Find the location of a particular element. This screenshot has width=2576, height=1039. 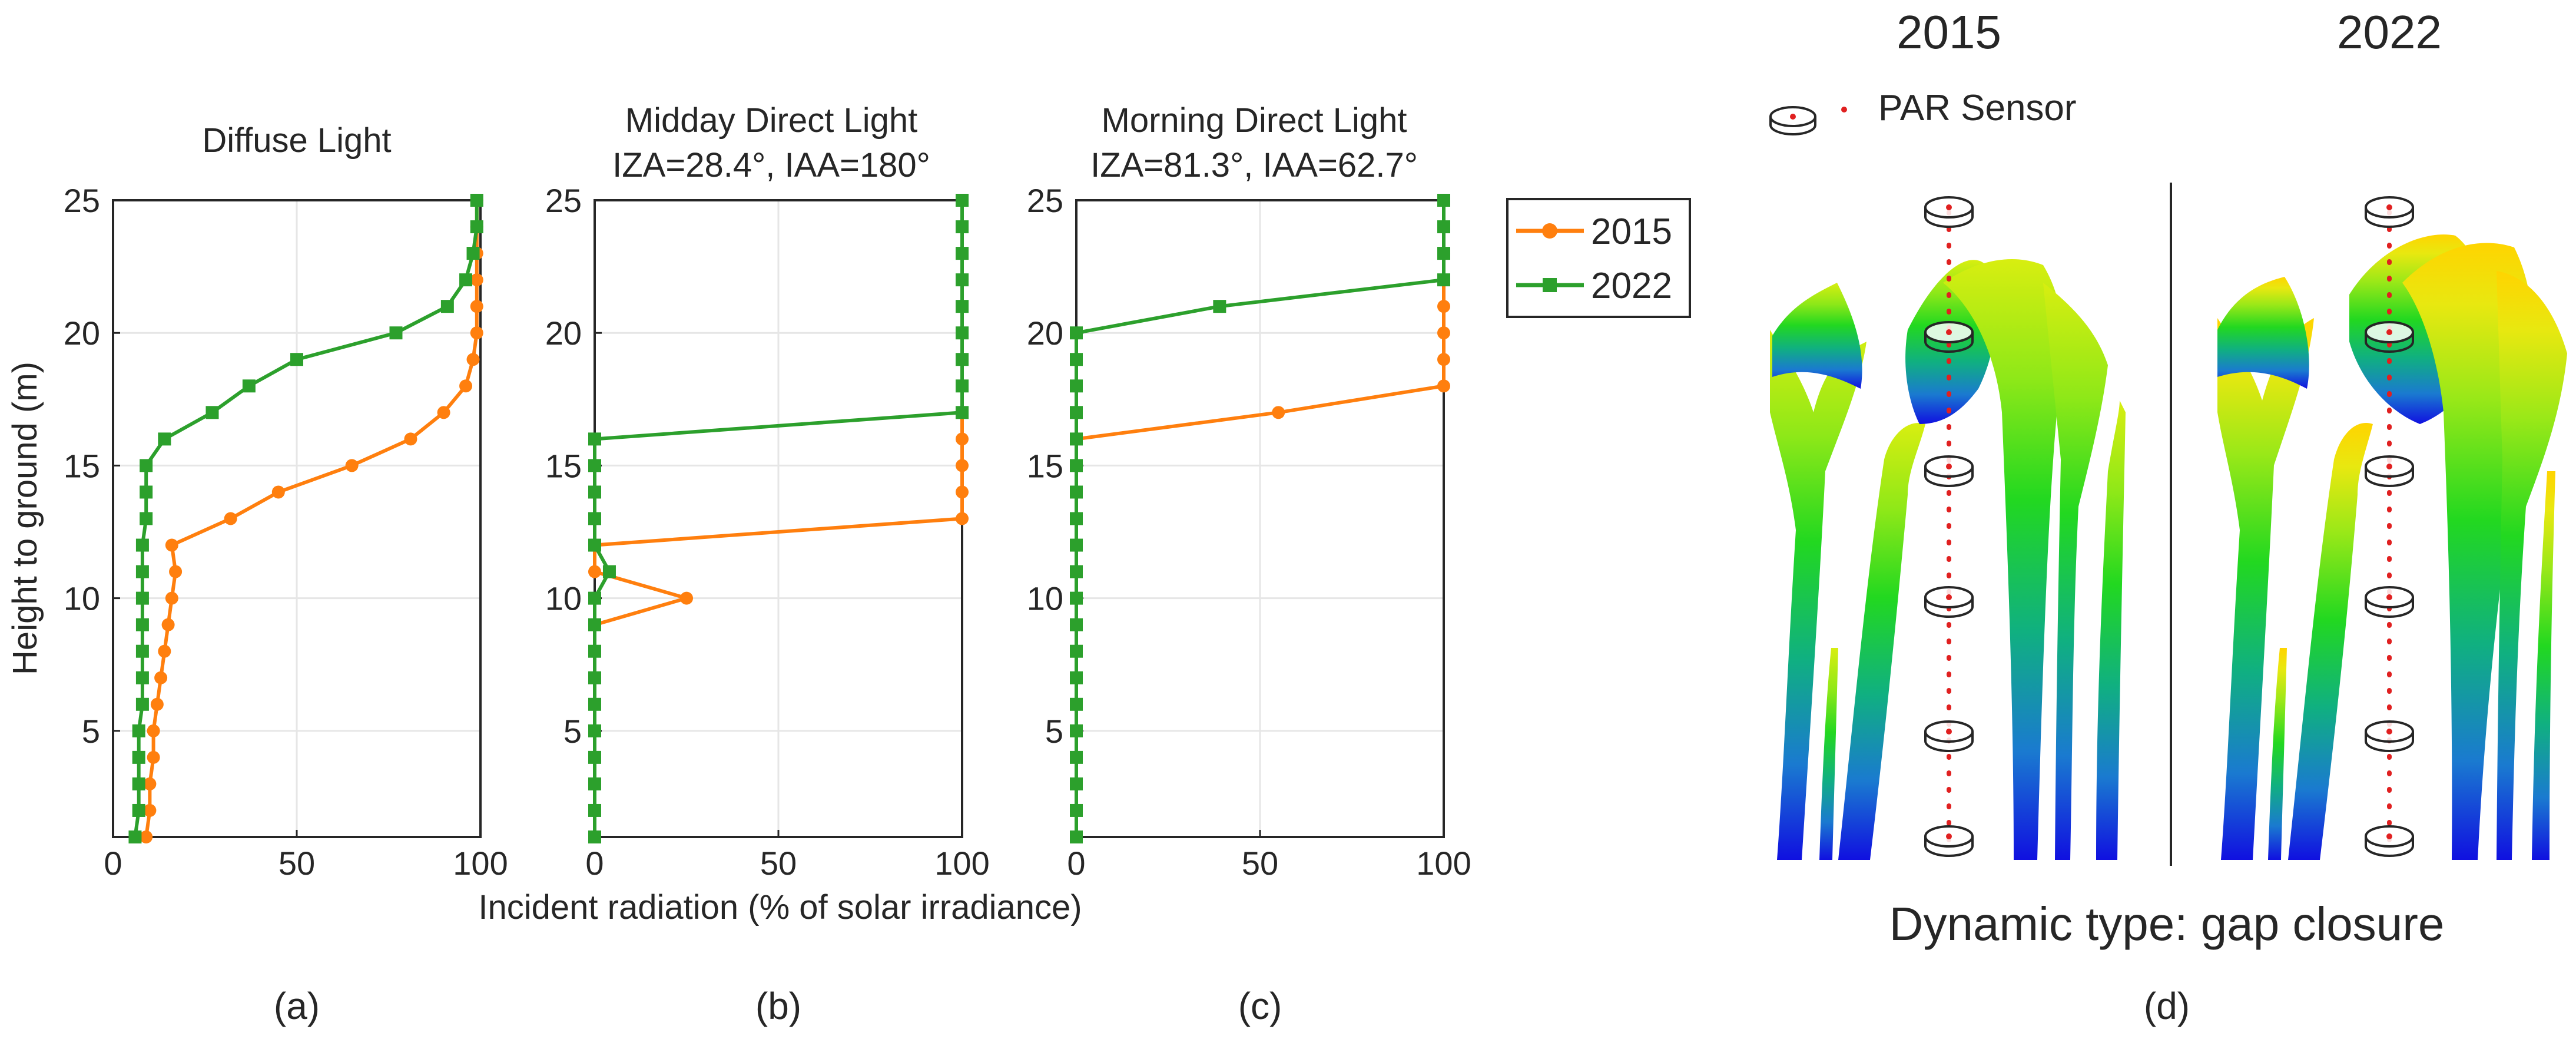

y-axis-label: Height to ground (m) is located at coordinates (25, 518).